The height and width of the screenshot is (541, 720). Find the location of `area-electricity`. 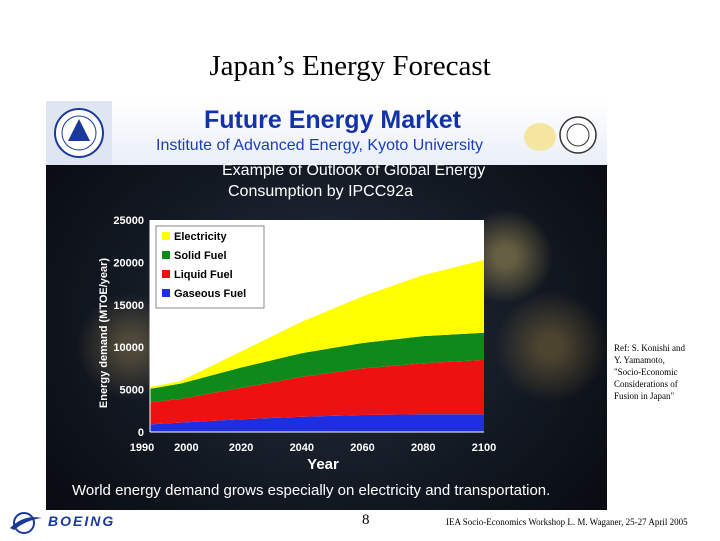

area-electricity is located at coordinates (317, 324).